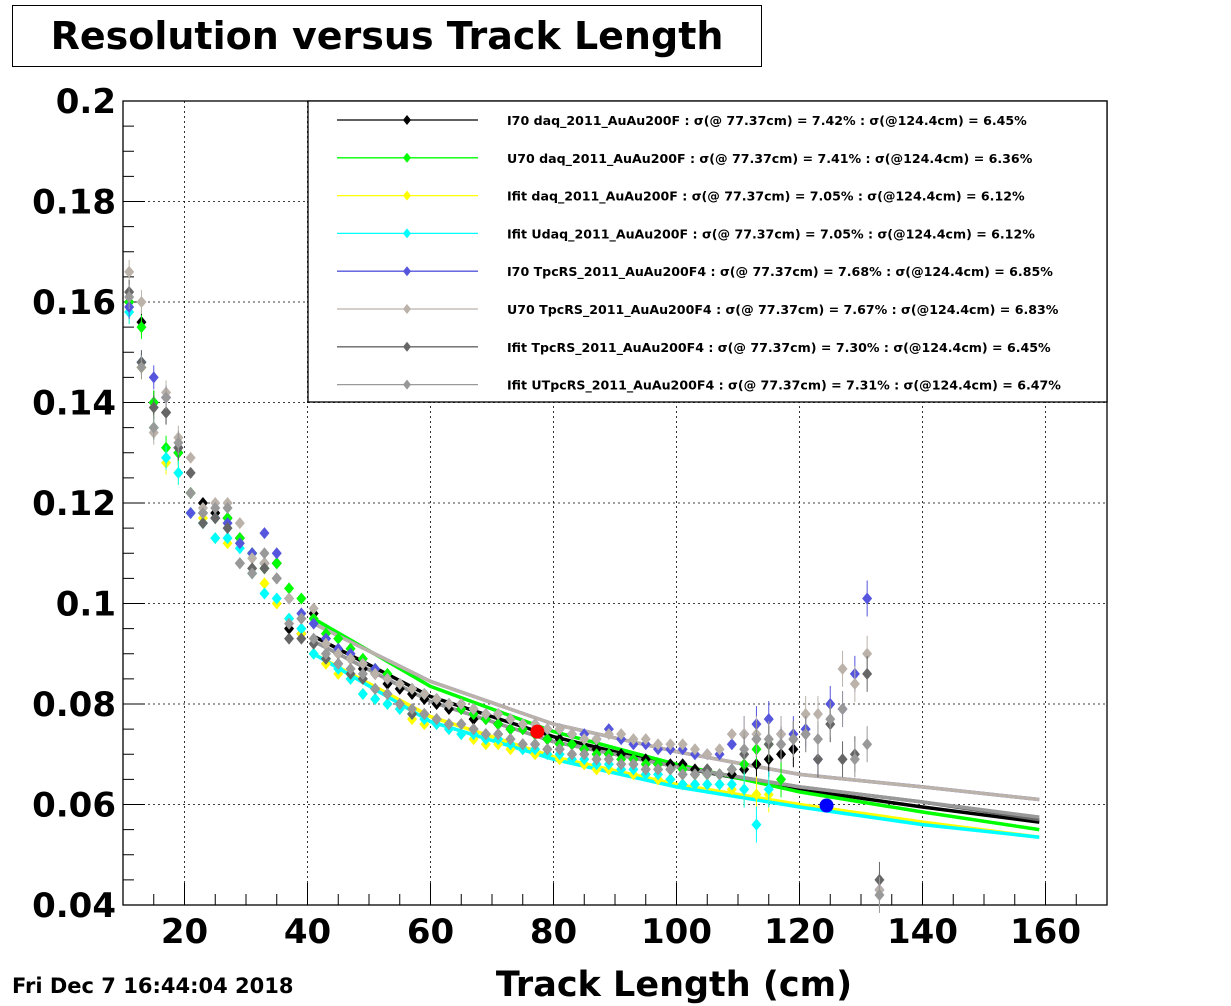 This screenshot has height=1006, width=1231. Describe the element at coordinates (537, 731) in the screenshot. I see `highlight-marker` at that location.